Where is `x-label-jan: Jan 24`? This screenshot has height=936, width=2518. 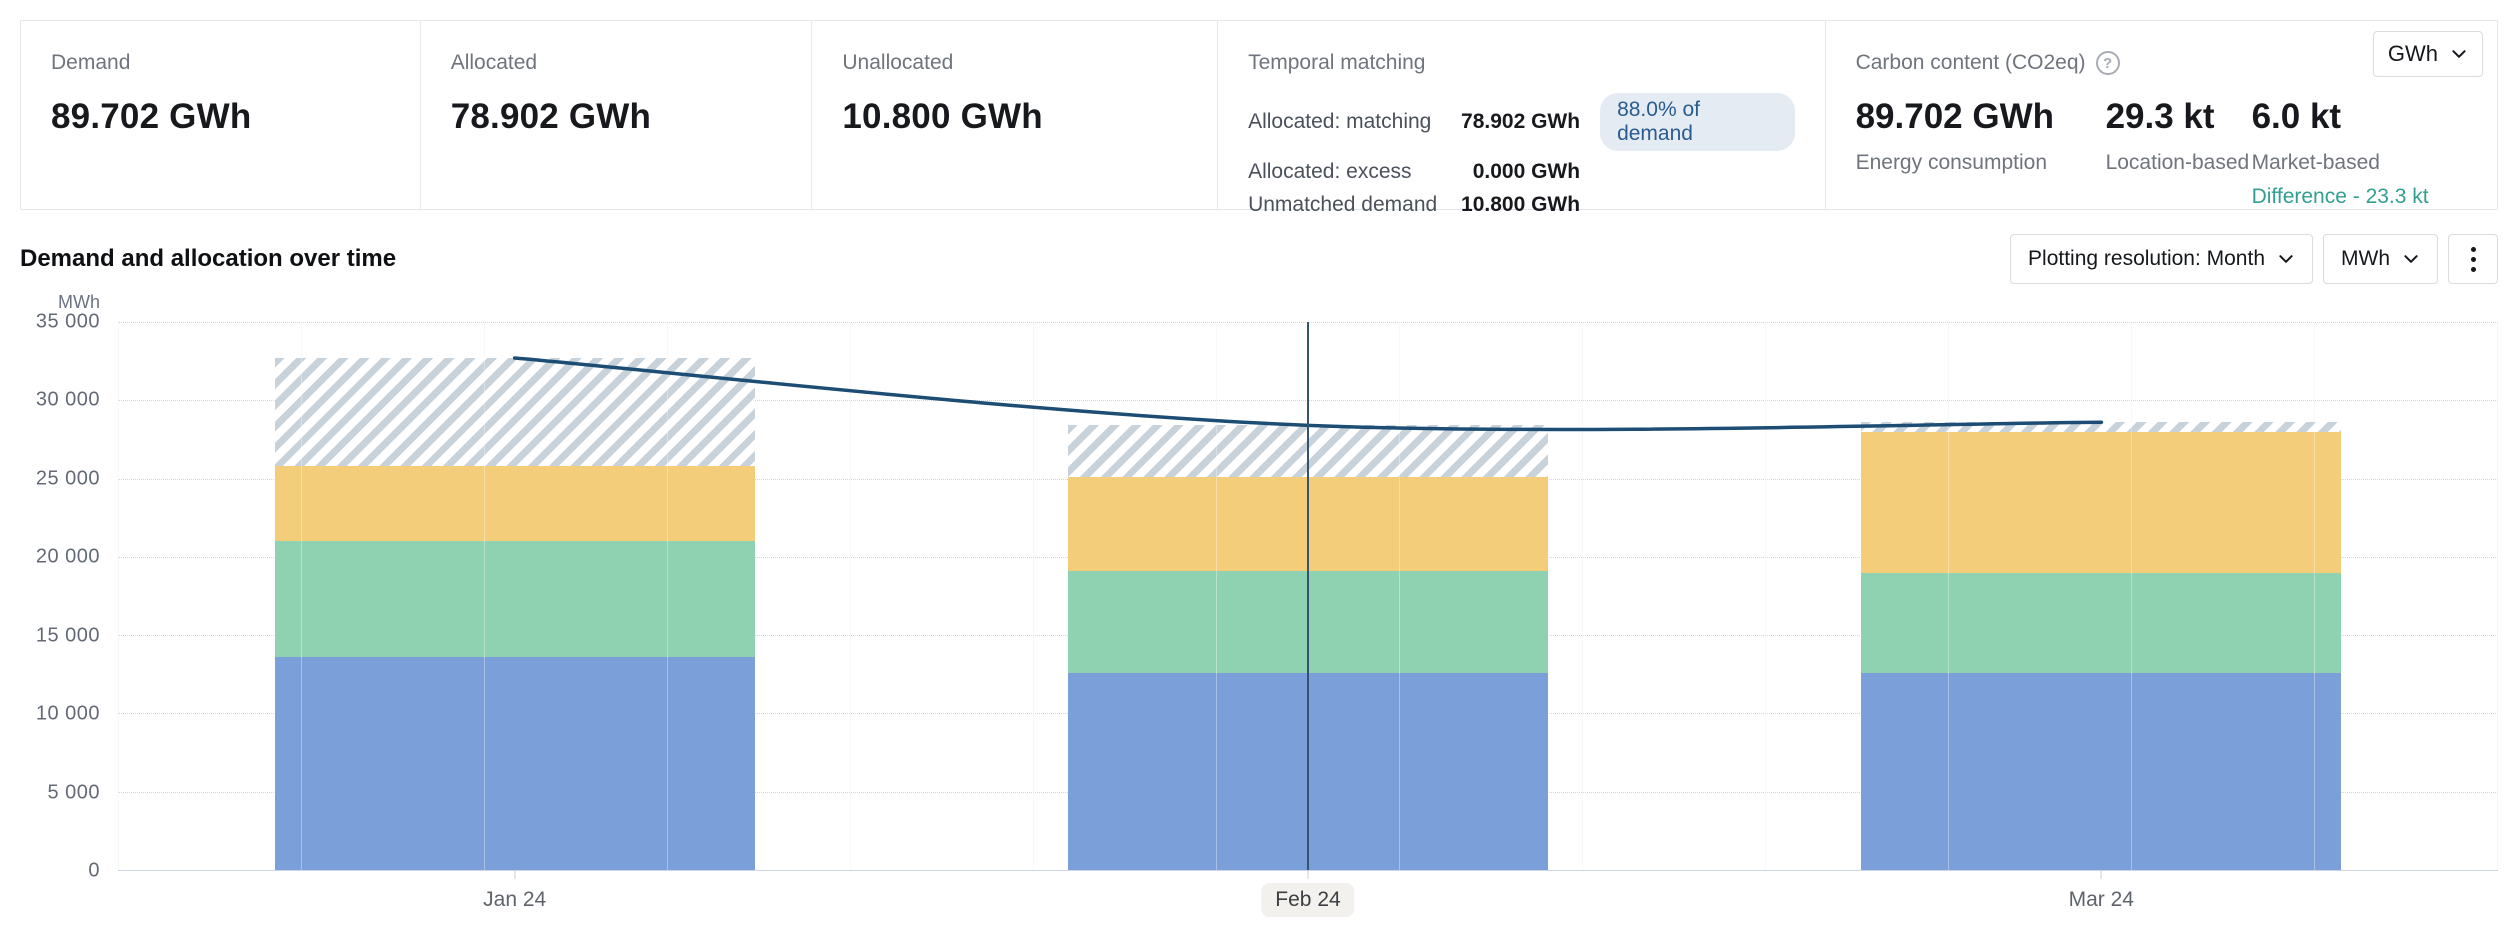
x-label-jan: Jan 24 is located at coordinates (515, 899).